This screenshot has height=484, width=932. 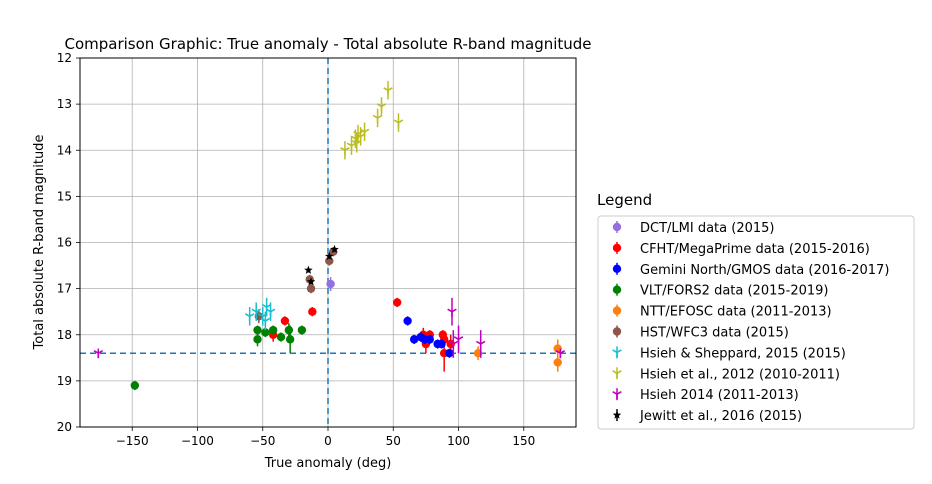 I want to click on legend-label: DCT/LMI data (2015), so click(x=707, y=228).